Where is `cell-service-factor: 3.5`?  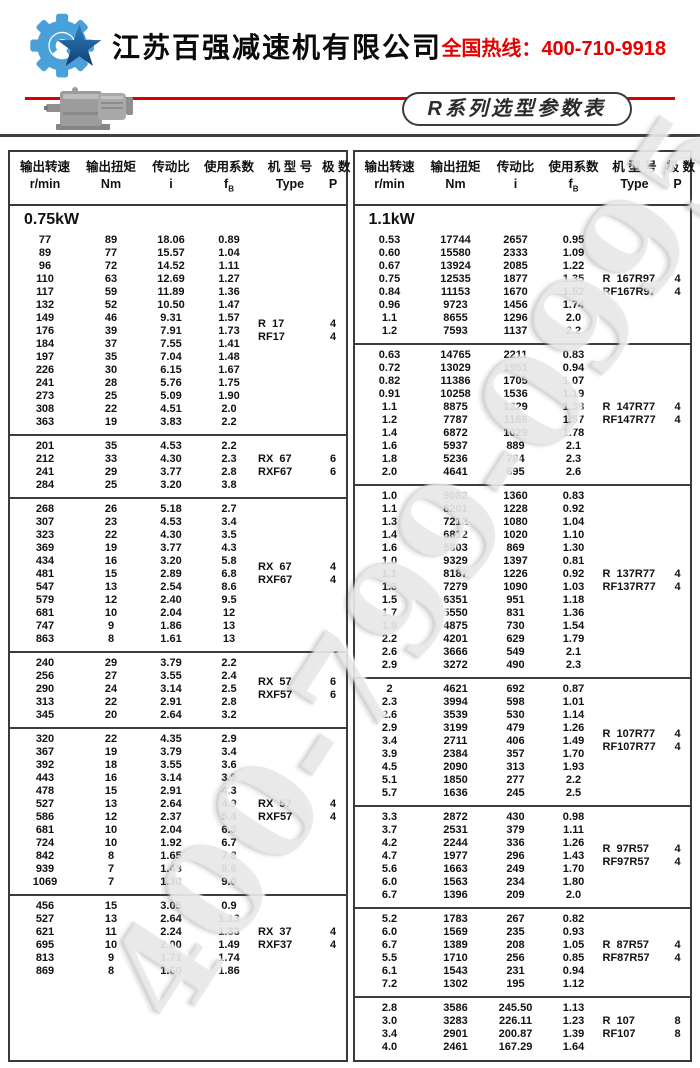 cell-service-factor: 3.5 is located at coordinates (229, 534).